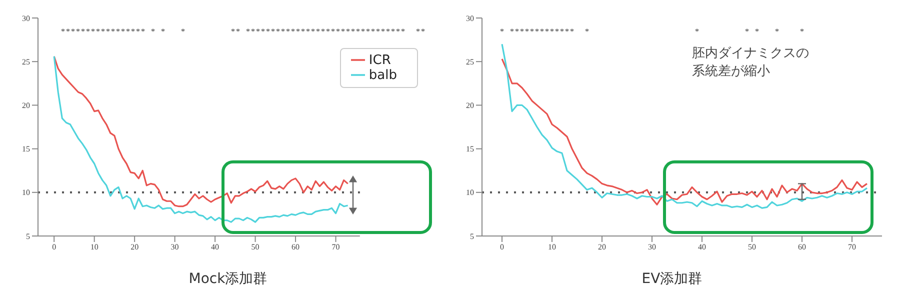 The width and height of the screenshot is (904, 308). Describe the element at coordinates (802, 247) in the screenshot. I see `x-tick-label: 60` at that location.